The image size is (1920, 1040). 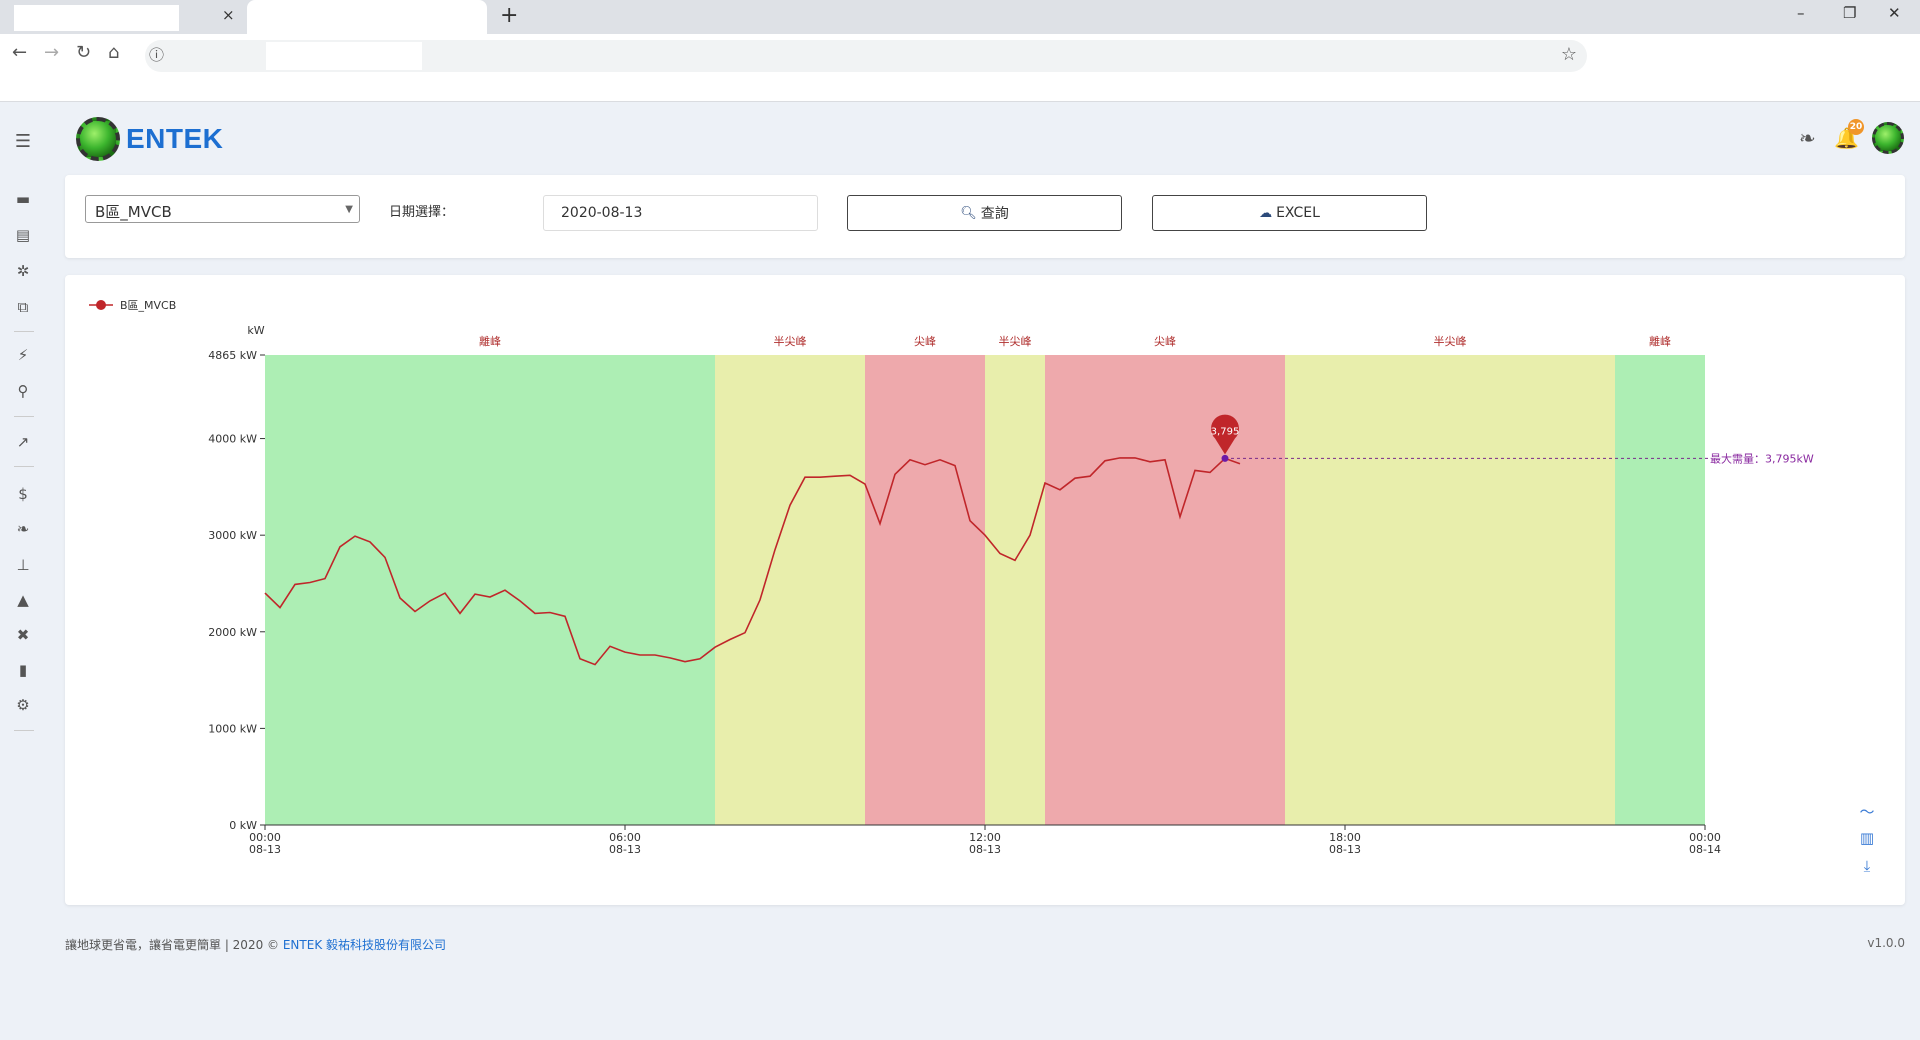 I want to click on x-tick-time: 18:00, so click(x=1345, y=837).